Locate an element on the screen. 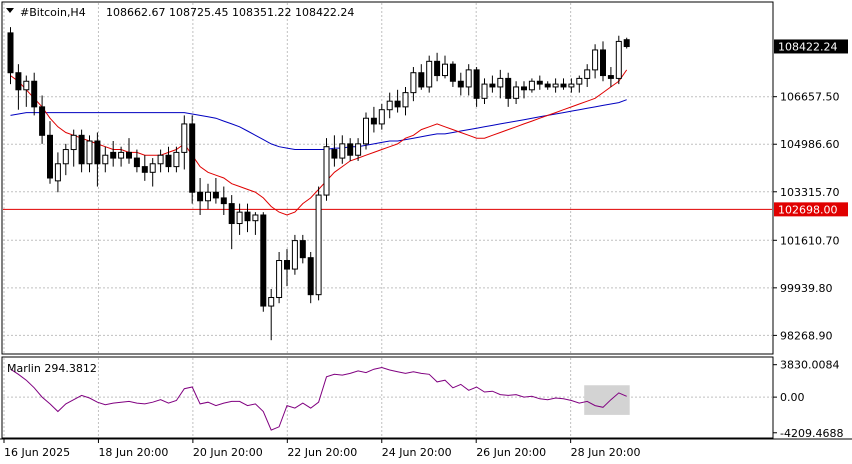 This screenshot has width=852, height=464. time-axis-label: 22 Jun 20:00 is located at coordinates (322, 452).